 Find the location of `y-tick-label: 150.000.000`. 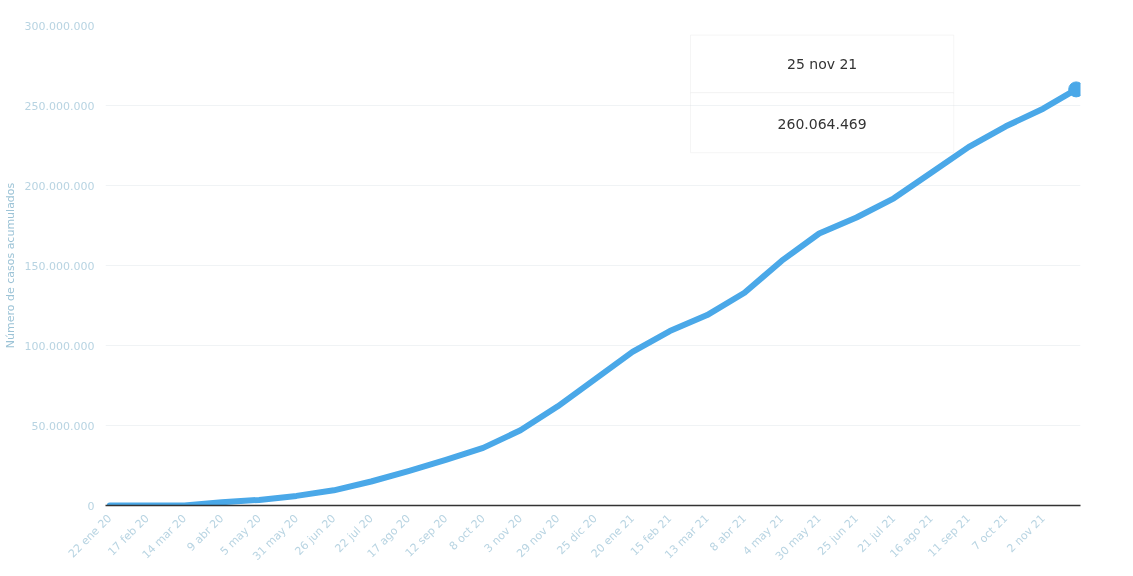

y-tick-label: 150.000.000 is located at coordinates (59, 266).